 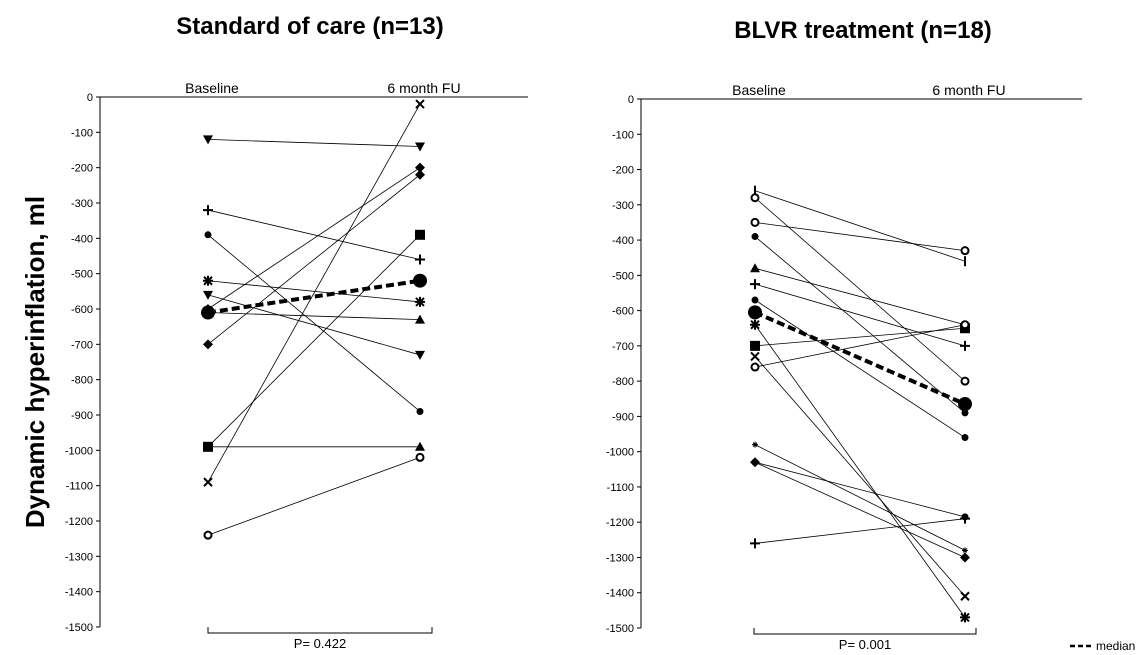 I want to click on y-tick-label: -1400, so click(x=79, y=593).